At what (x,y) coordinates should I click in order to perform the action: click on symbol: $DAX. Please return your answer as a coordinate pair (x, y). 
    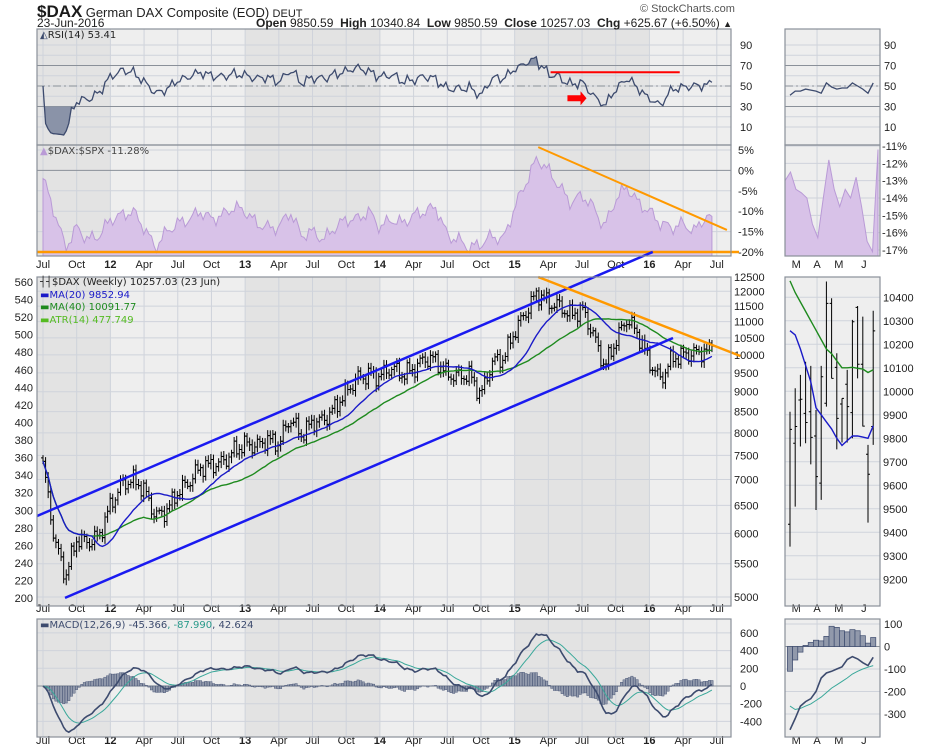
    Looking at the image, I should click on (60, 11).